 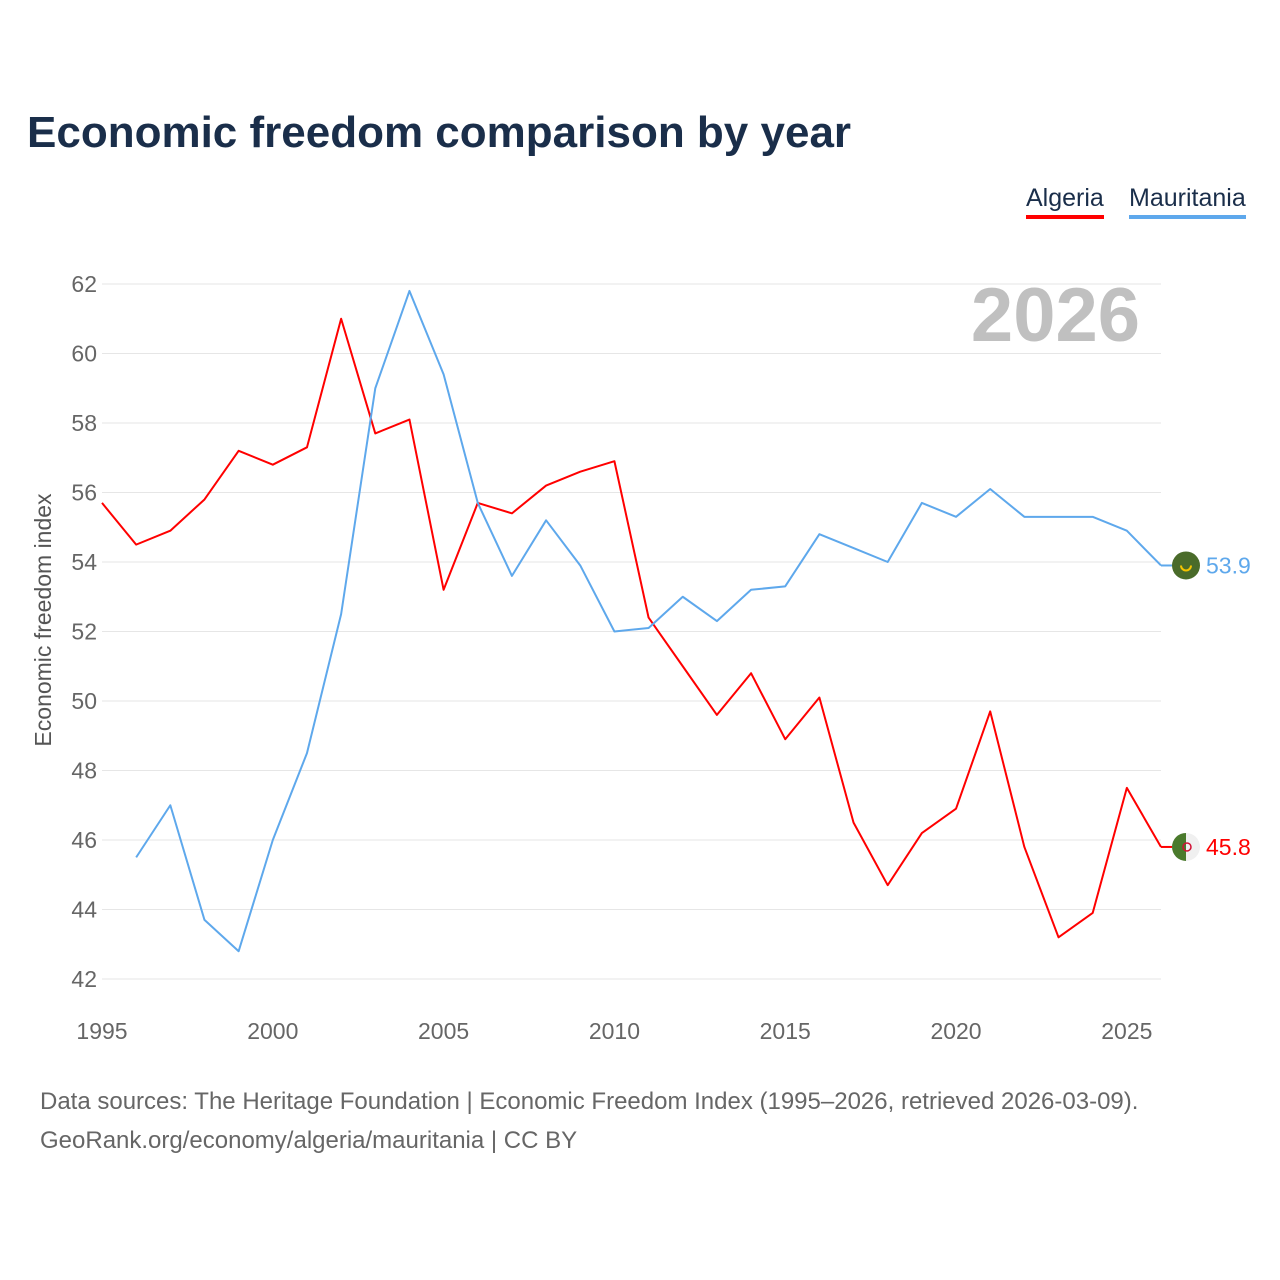 I want to click on y-tick-label: 42, so click(x=84, y=979).